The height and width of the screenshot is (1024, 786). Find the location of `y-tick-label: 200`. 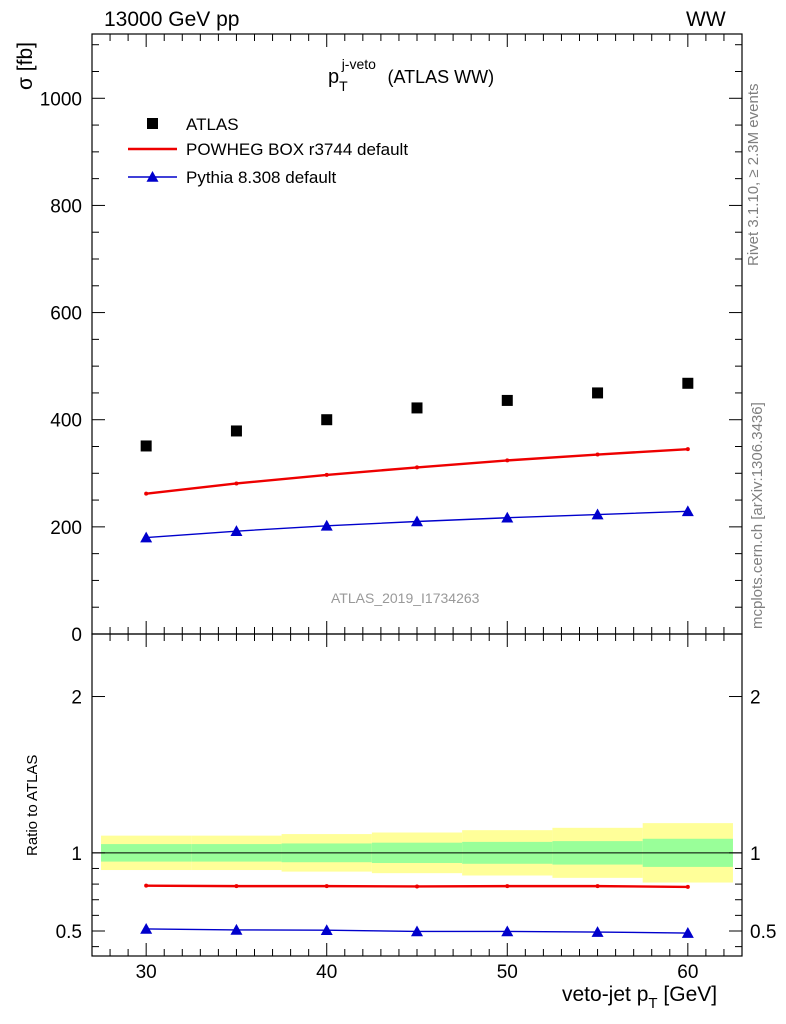

y-tick-label: 200 is located at coordinates (66, 528).